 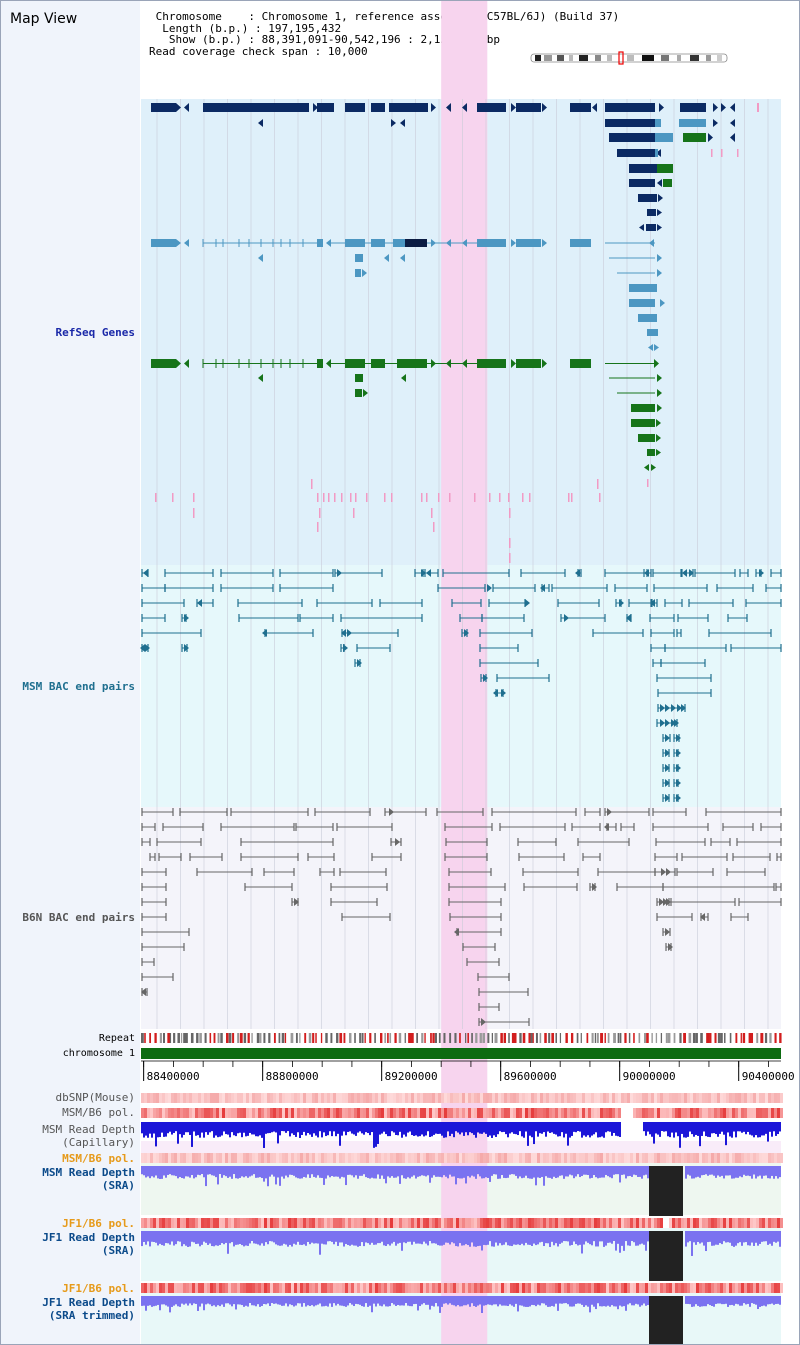 What do you see at coordinates (88, 1136) in the screenshot?
I see `msm-depth-capillary-label: MSM Read Depth (Capillary)` at bounding box center [88, 1136].